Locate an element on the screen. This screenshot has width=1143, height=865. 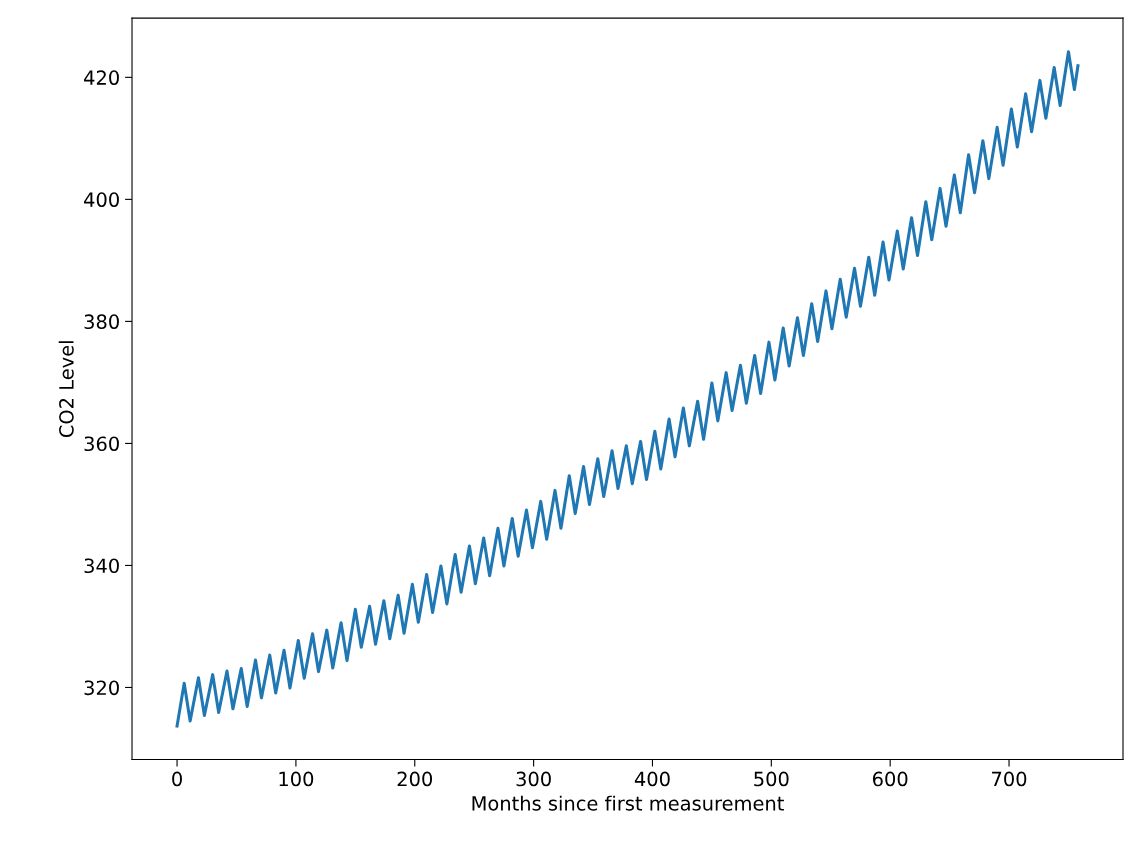
x-tick-label: 500 is located at coordinates (771, 779).